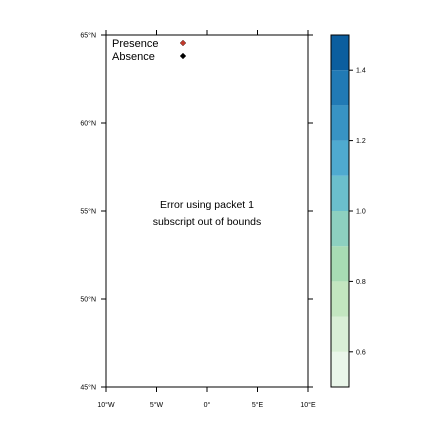 This screenshot has height=432, width=432. I want to click on y-tick-label: 65°N, so click(88, 36).